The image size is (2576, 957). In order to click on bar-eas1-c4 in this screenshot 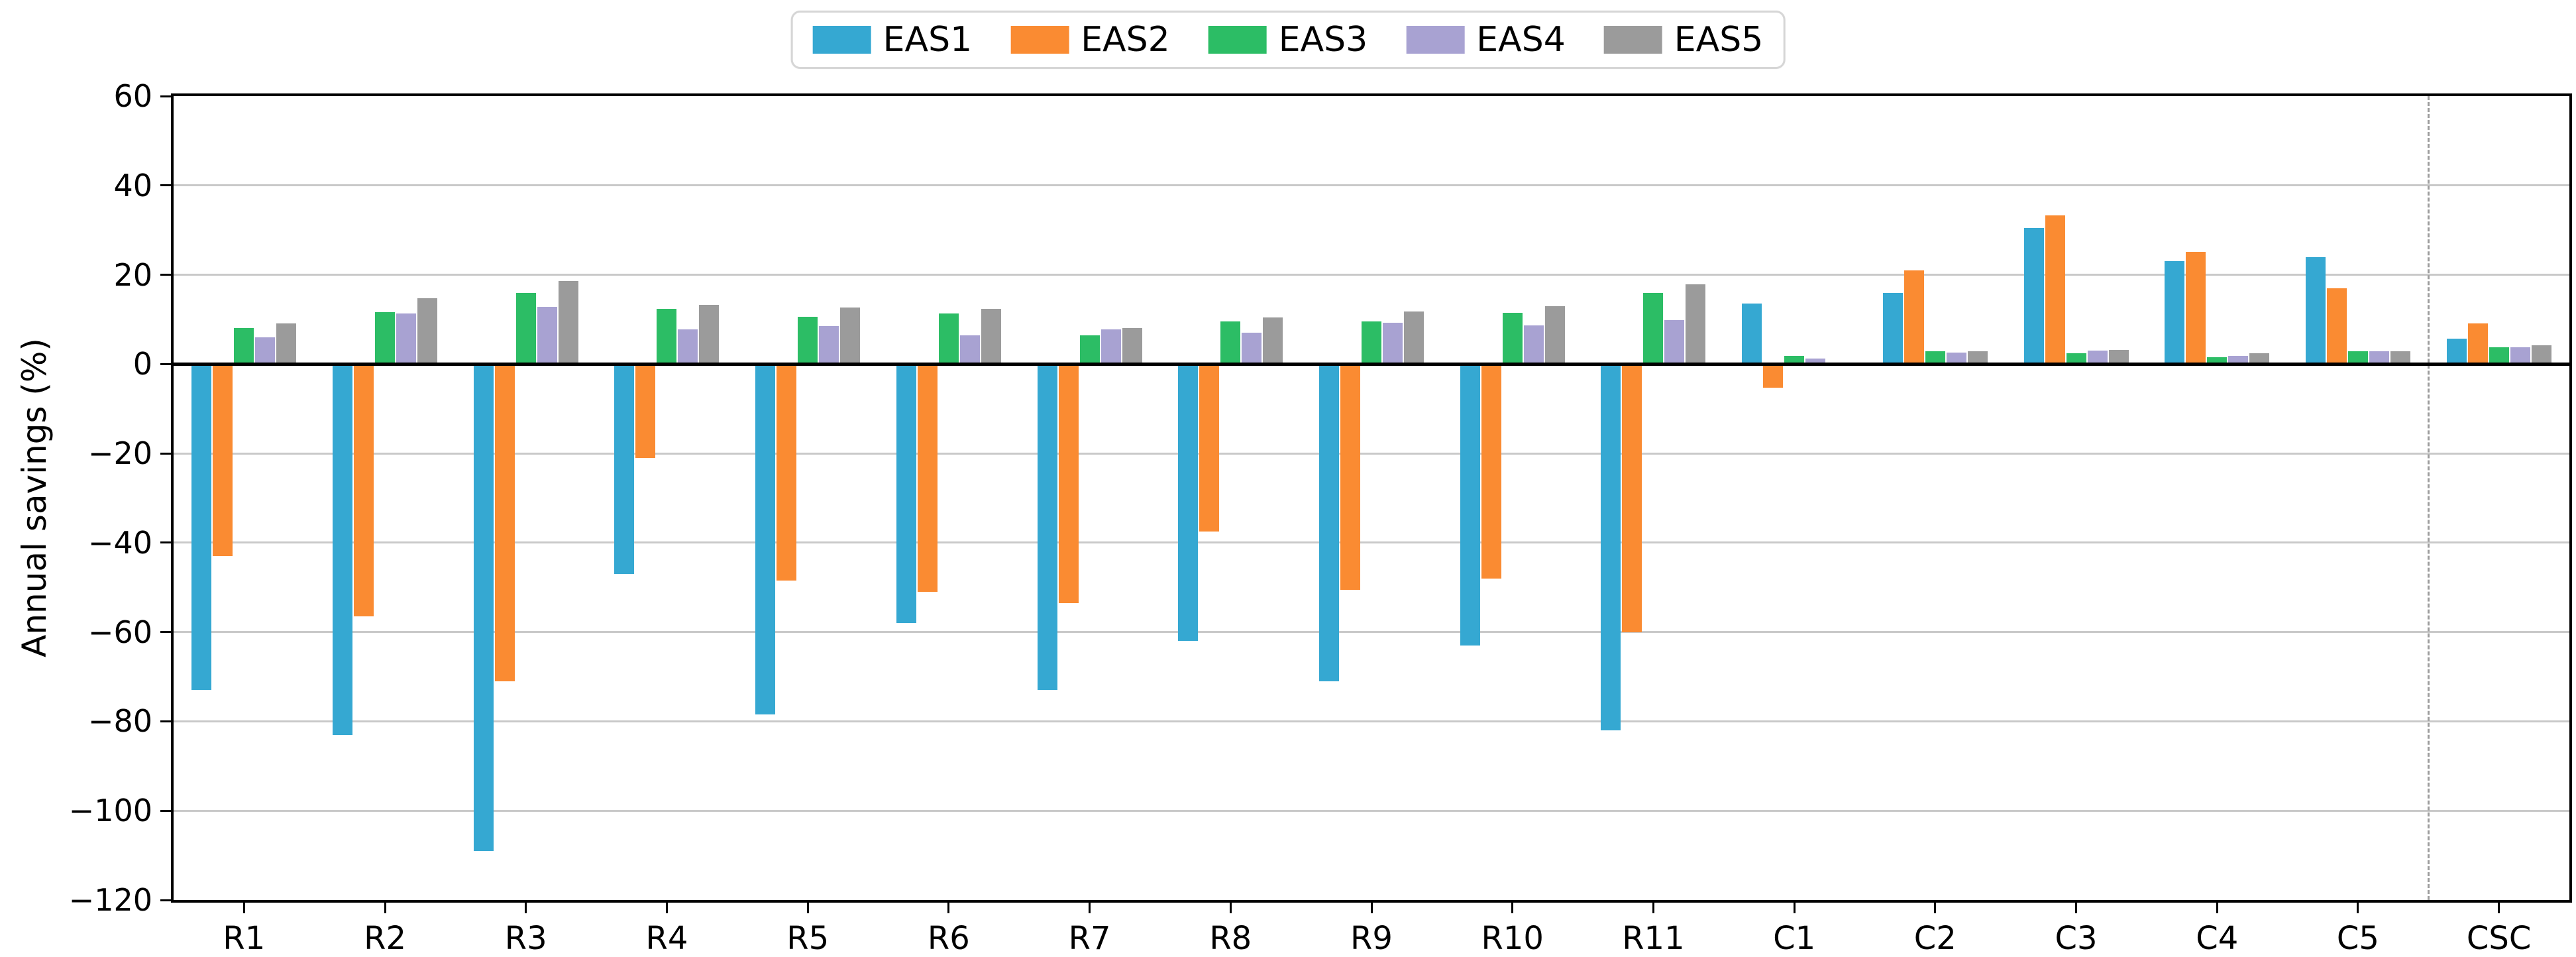, I will do `click(2175, 313)`.